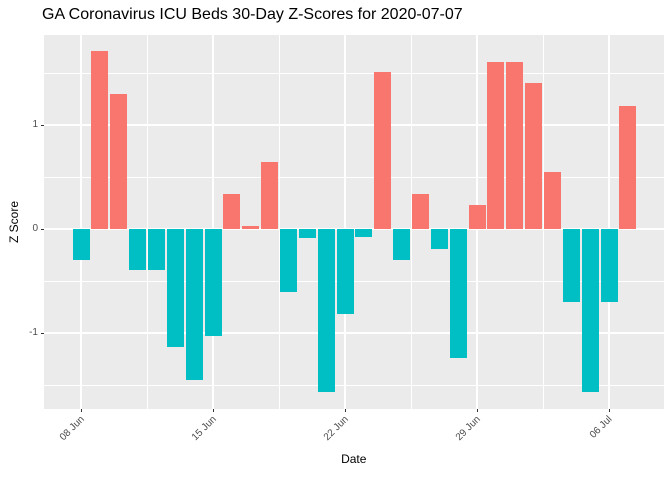  Describe the element at coordinates (204, 428) in the screenshot. I see `x-tick-label: 15 Jun` at that location.